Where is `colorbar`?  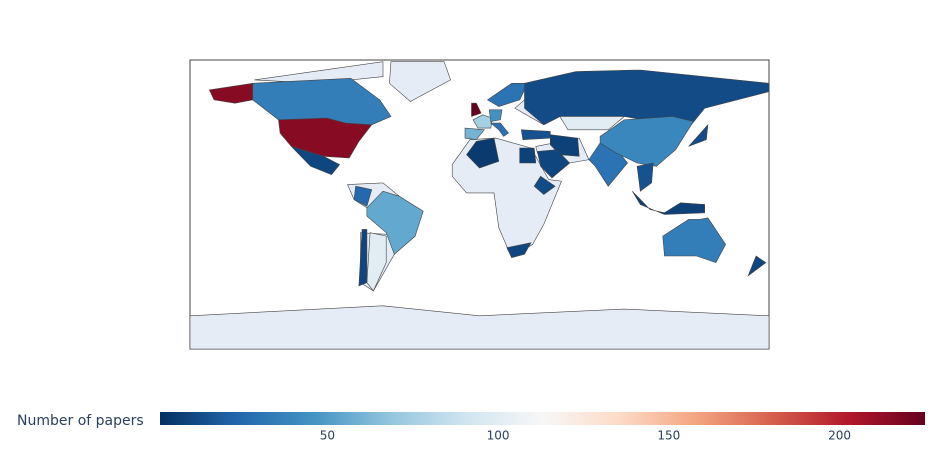 colorbar is located at coordinates (542, 418).